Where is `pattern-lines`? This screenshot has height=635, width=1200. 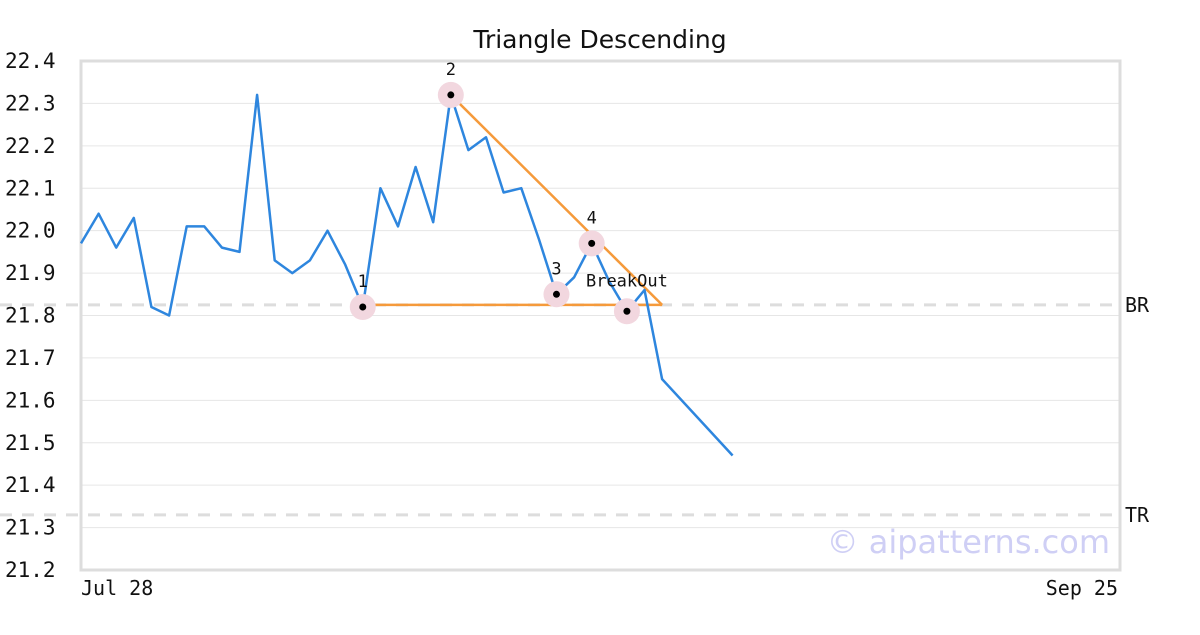 pattern-lines is located at coordinates (513, 200).